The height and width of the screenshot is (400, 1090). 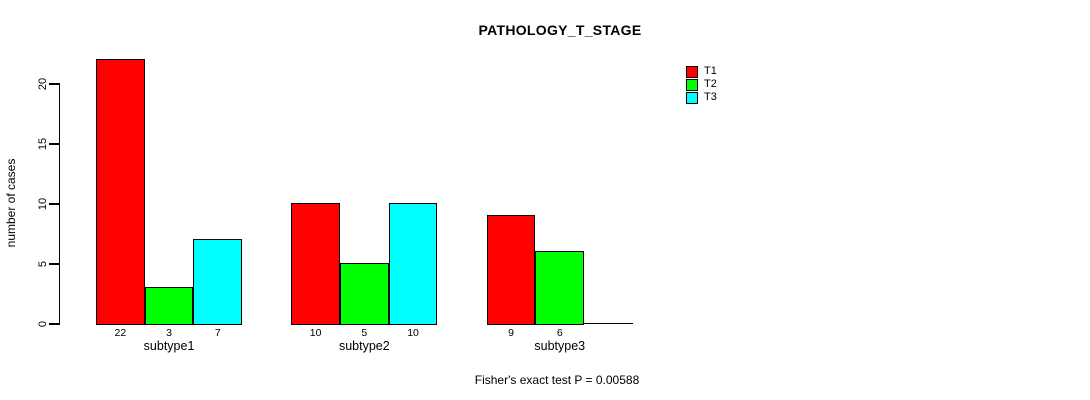 What do you see at coordinates (701, 97) in the screenshot?
I see `legend-row: T3` at bounding box center [701, 97].